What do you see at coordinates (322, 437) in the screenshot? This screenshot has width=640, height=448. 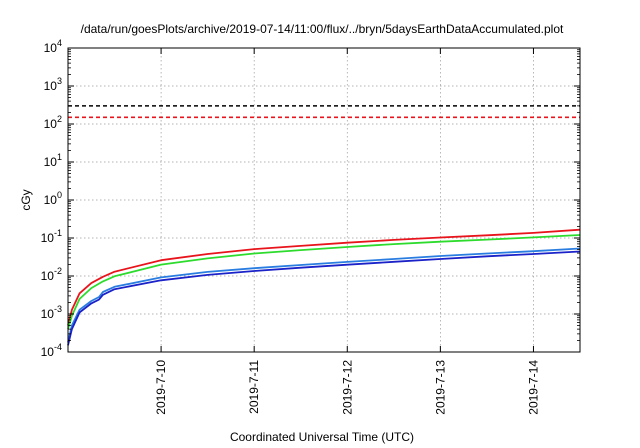 I see `x-axis-label: Coordinated Universal Time (UTC)` at bounding box center [322, 437].